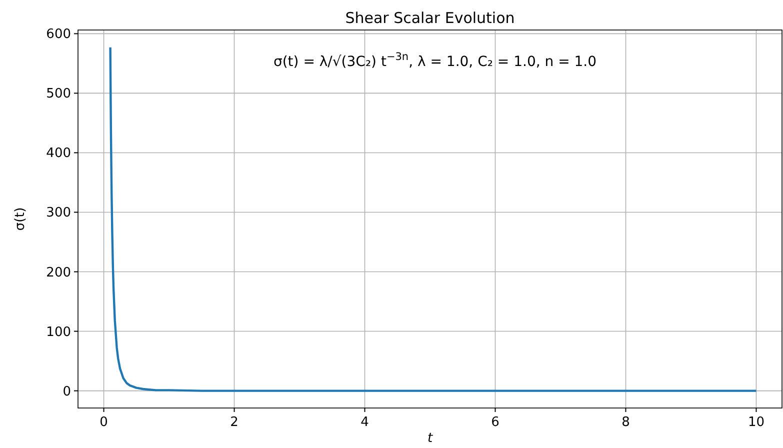 This screenshot has width=783, height=448. What do you see at coordinates (58, 34) in the screenshot?
I see `y-tick-label: 600` at bounding box center [58, 34].